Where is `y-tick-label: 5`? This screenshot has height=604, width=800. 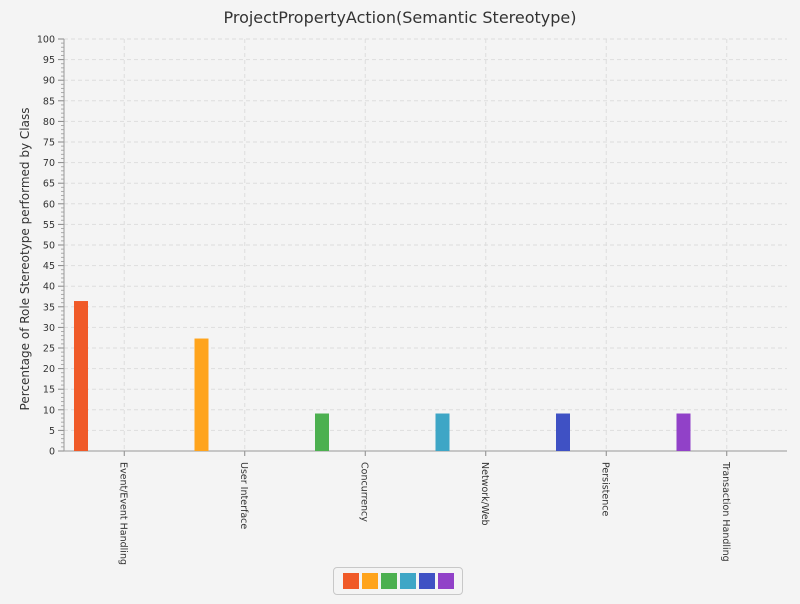
y-tick-label: 5 is located at coordinates (52, 431).